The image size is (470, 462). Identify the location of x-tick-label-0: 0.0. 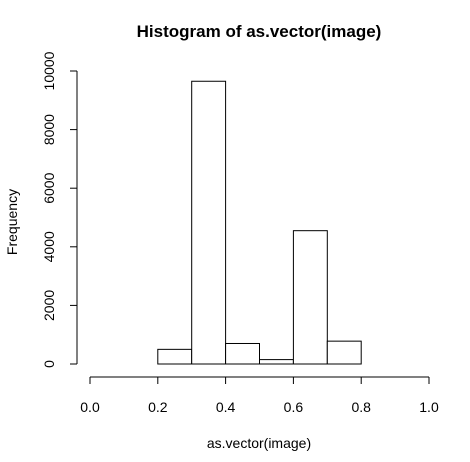
(90, 407).